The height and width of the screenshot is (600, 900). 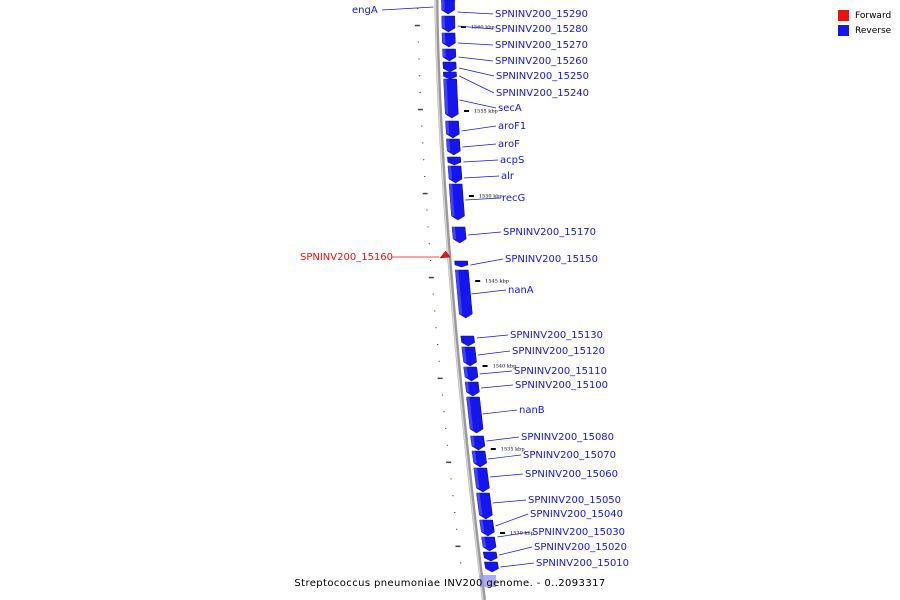 What do you see at coordinates (558, 351) in the screenshot?
I see `gene-label-spninv200-15120: SPNINV200_15120` at bounding box center [558, 351].